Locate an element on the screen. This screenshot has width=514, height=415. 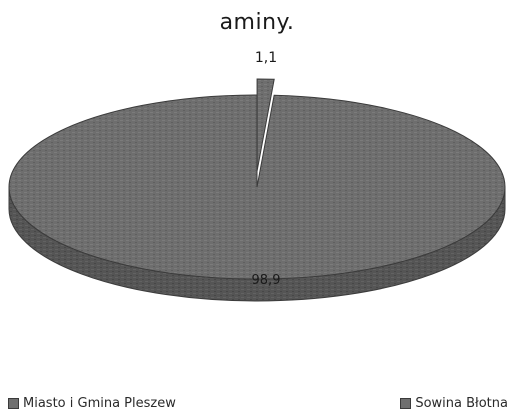
chart-title: aminy. is located at coordinates (257, 22).